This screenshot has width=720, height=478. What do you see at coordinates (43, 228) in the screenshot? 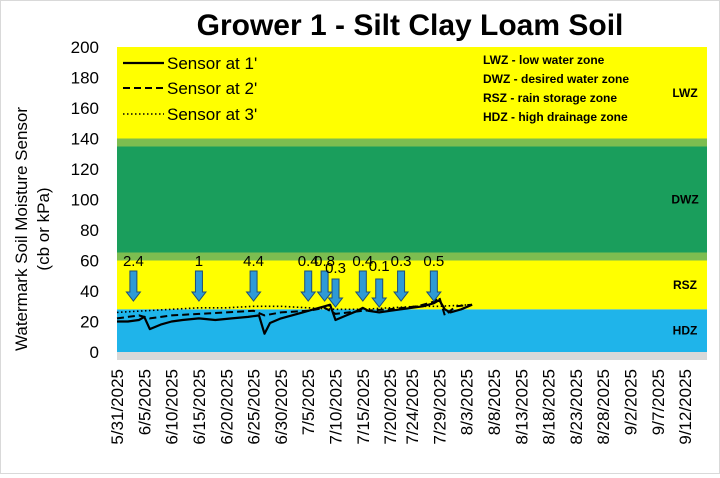
I see `y-axis-label-line2: (cb or kPa)` at bounding box center [43, 228].